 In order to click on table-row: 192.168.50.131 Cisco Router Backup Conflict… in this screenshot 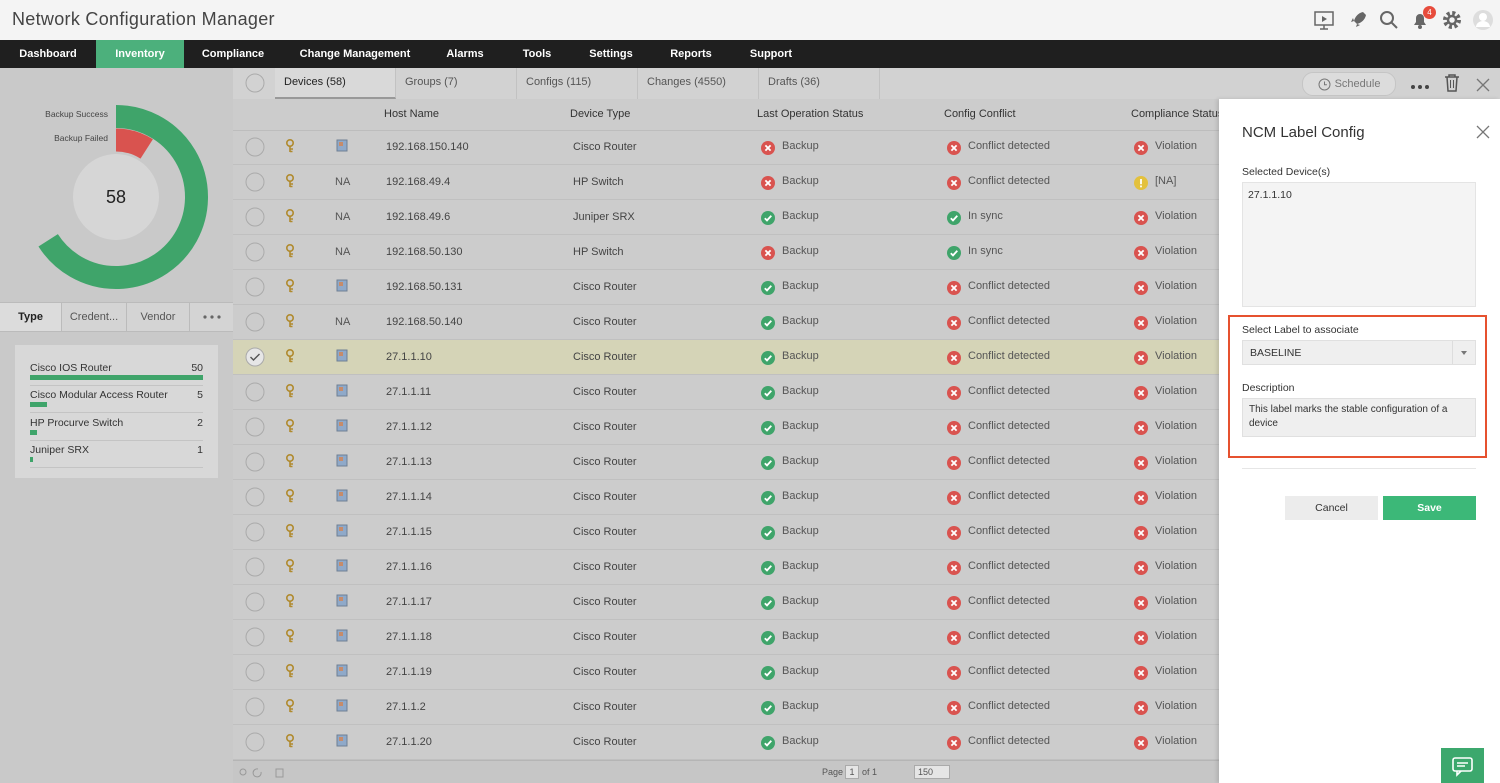, I will do `click(726, 287)`.